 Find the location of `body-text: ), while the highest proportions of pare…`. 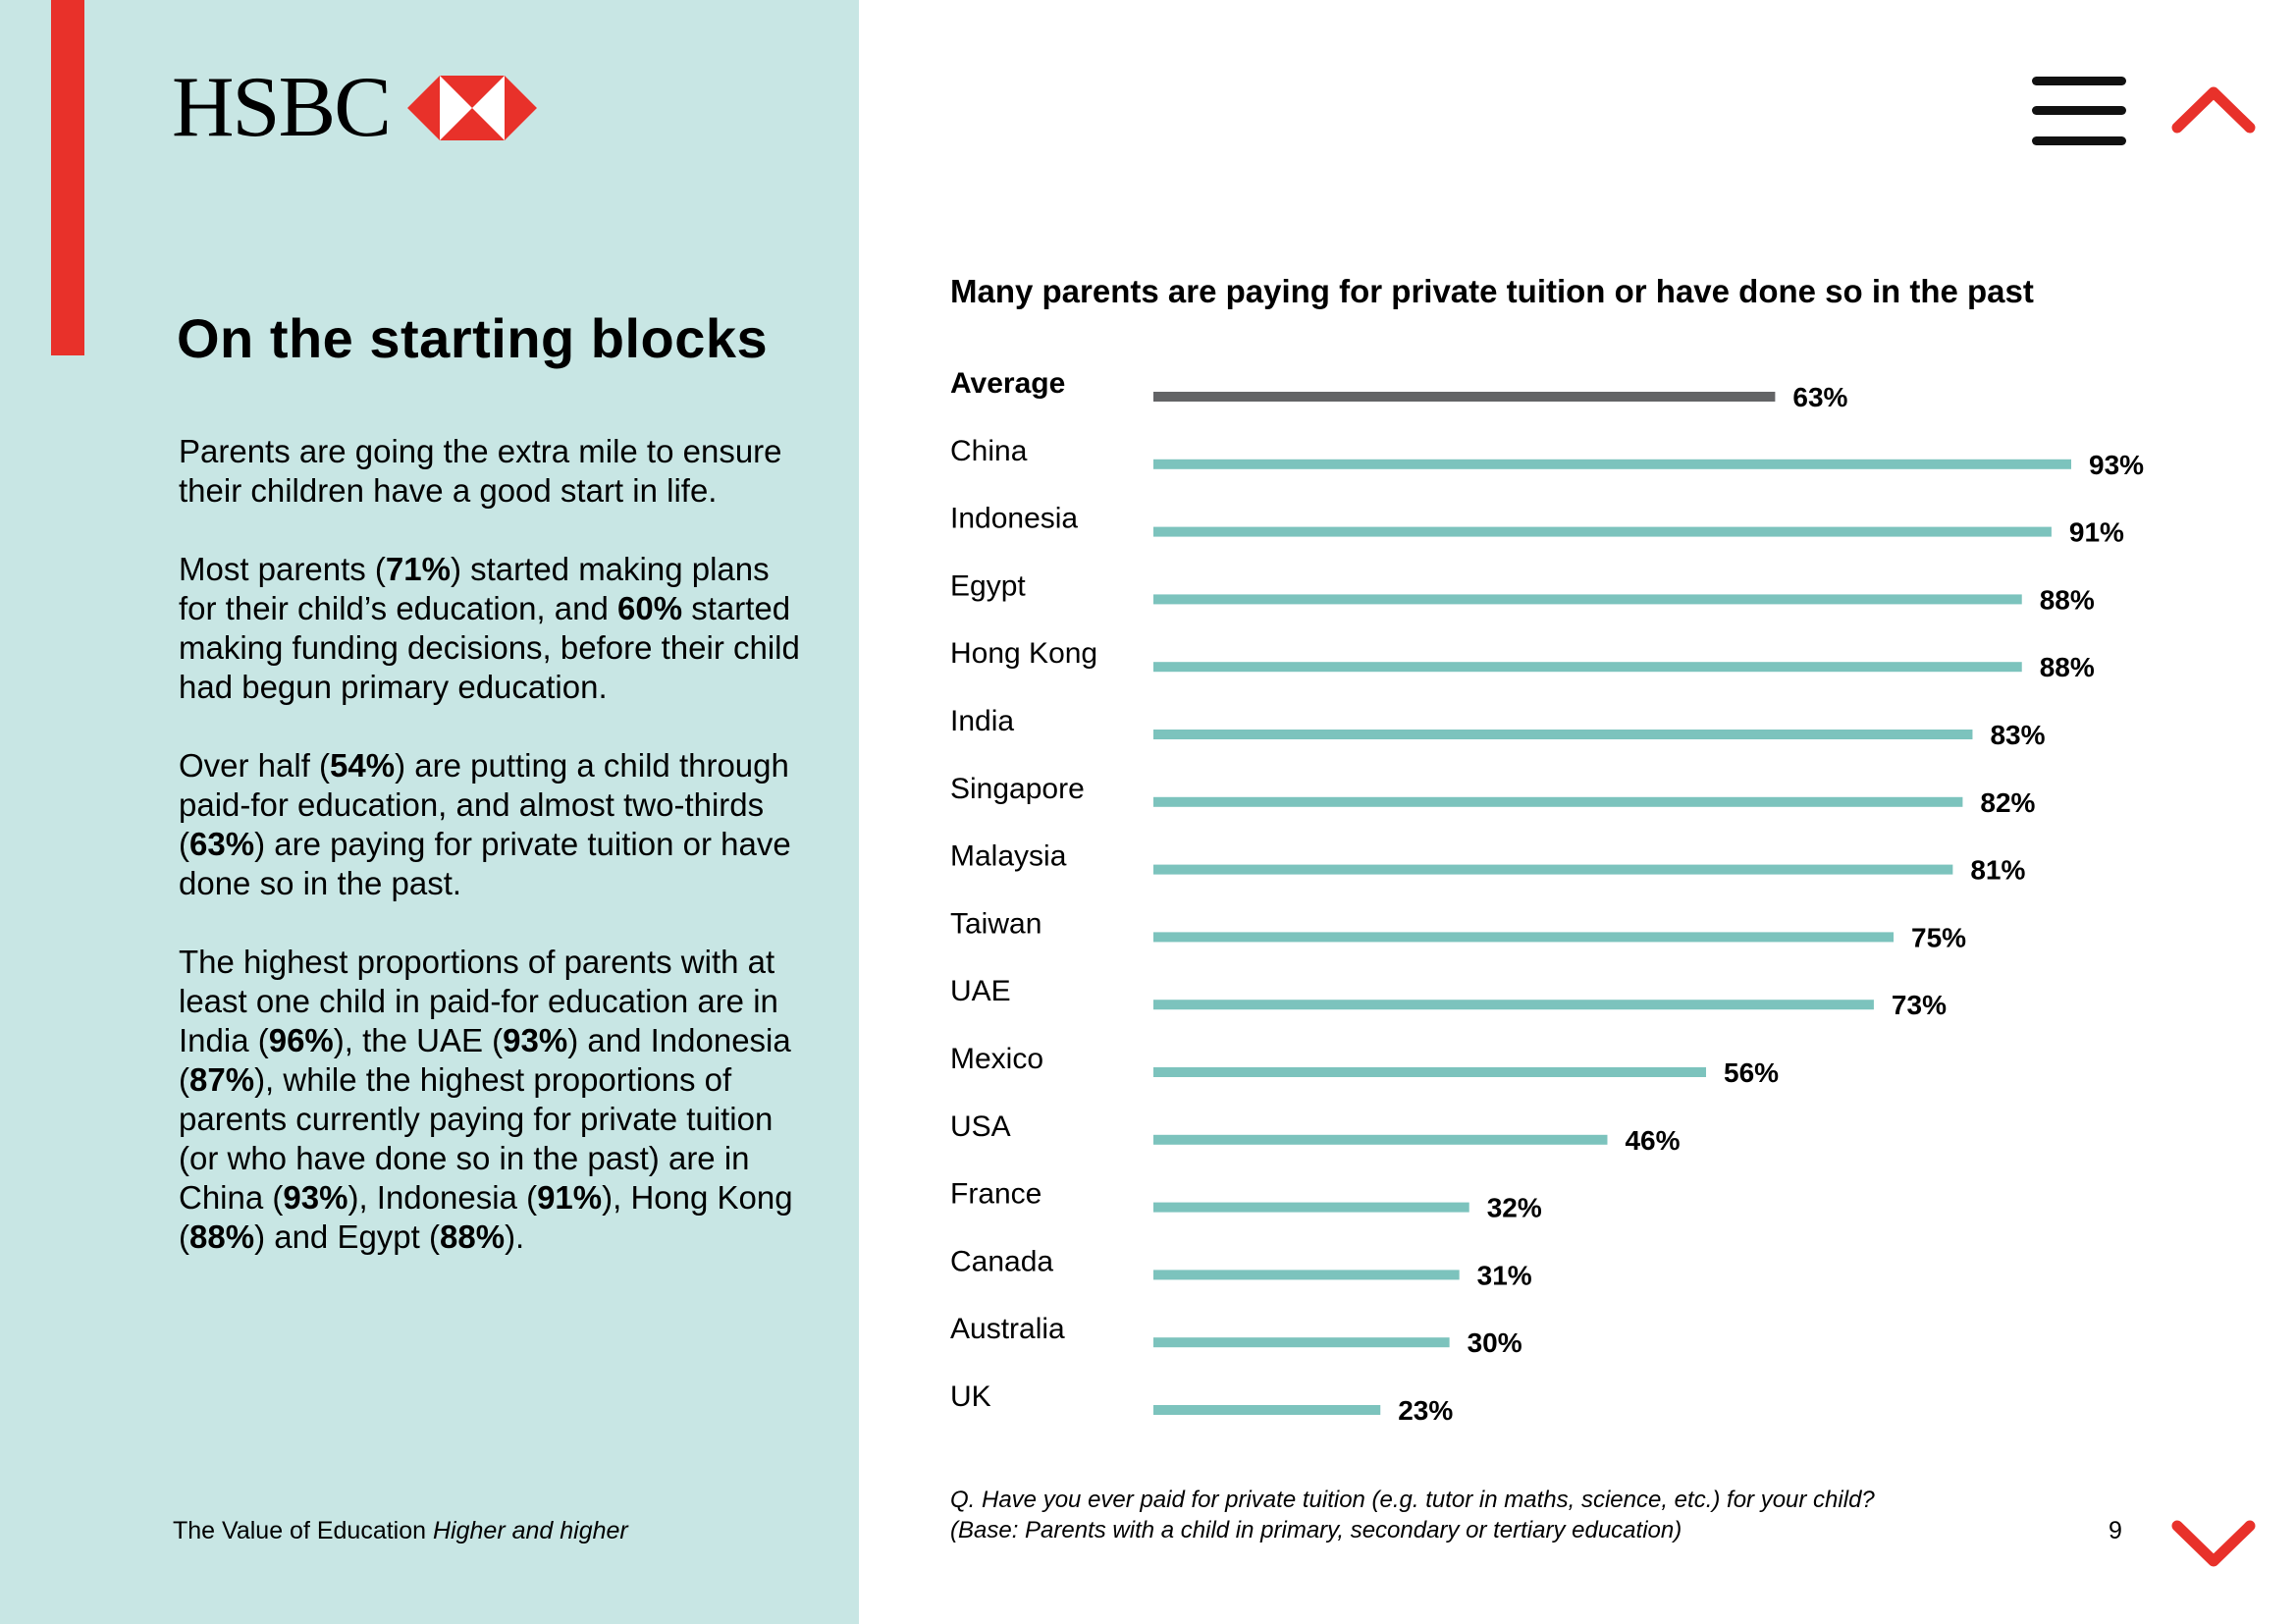

body-text: ), while the highest proportions of pare… is located at coordinates (476, 1138).